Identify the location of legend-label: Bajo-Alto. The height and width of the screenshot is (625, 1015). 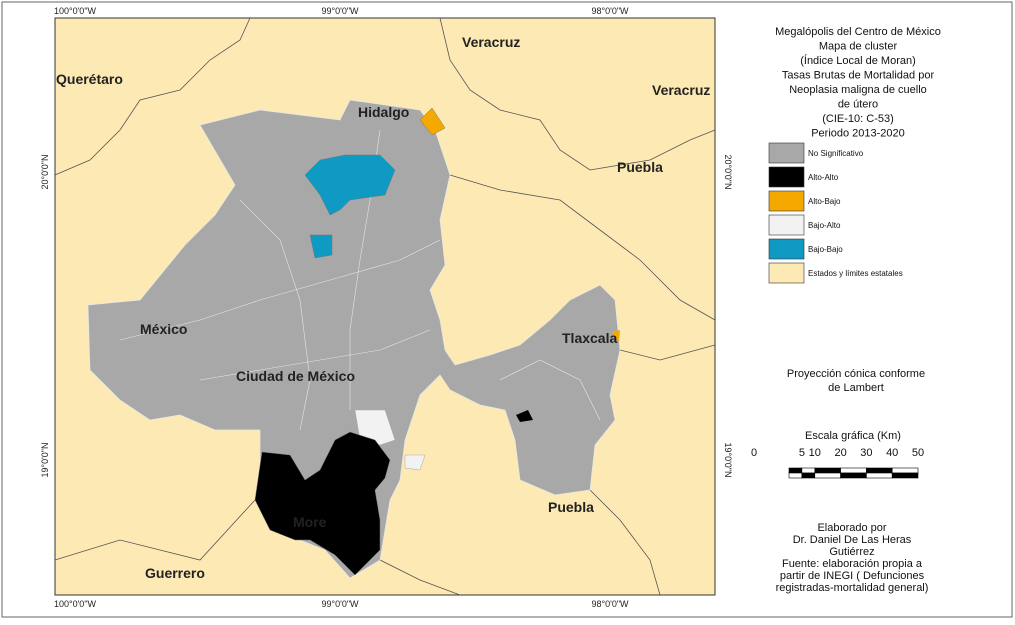
(824, 225).